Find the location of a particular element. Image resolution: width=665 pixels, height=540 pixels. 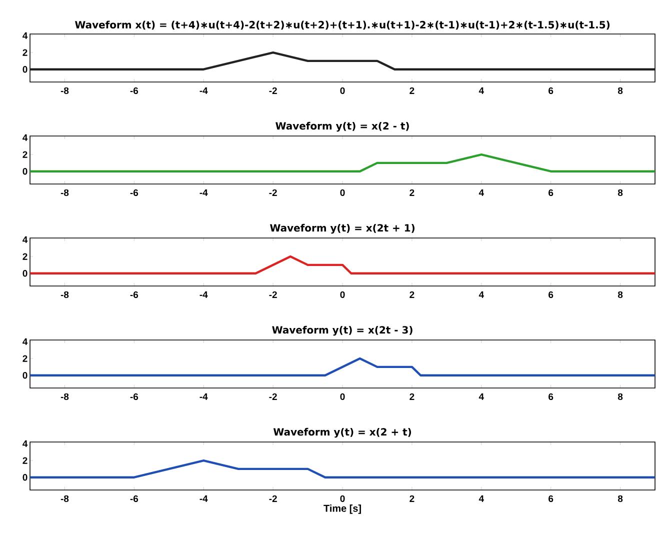

chart-title: Waveform y(t) = x(2 + t) is located at coordinates (342, 433).